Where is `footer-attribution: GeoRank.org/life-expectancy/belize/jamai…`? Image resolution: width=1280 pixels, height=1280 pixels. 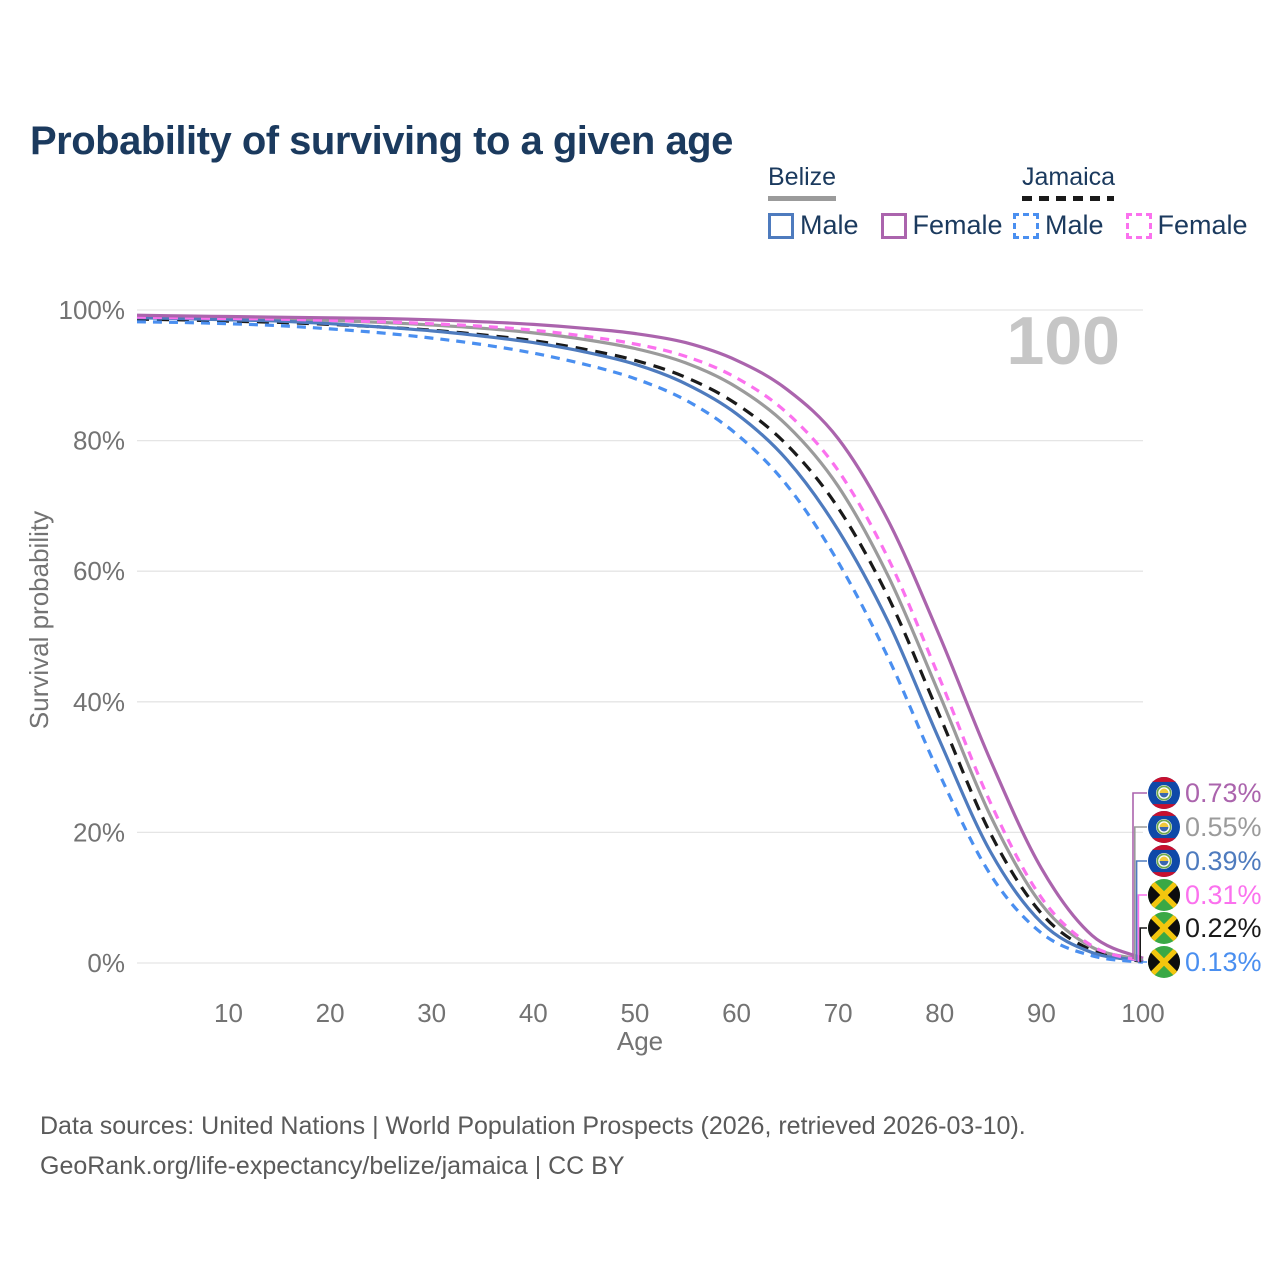 footer-attribution: GeoRank.org/life-expectancy/belize/jamai… is located at coordinates (332, 1166).